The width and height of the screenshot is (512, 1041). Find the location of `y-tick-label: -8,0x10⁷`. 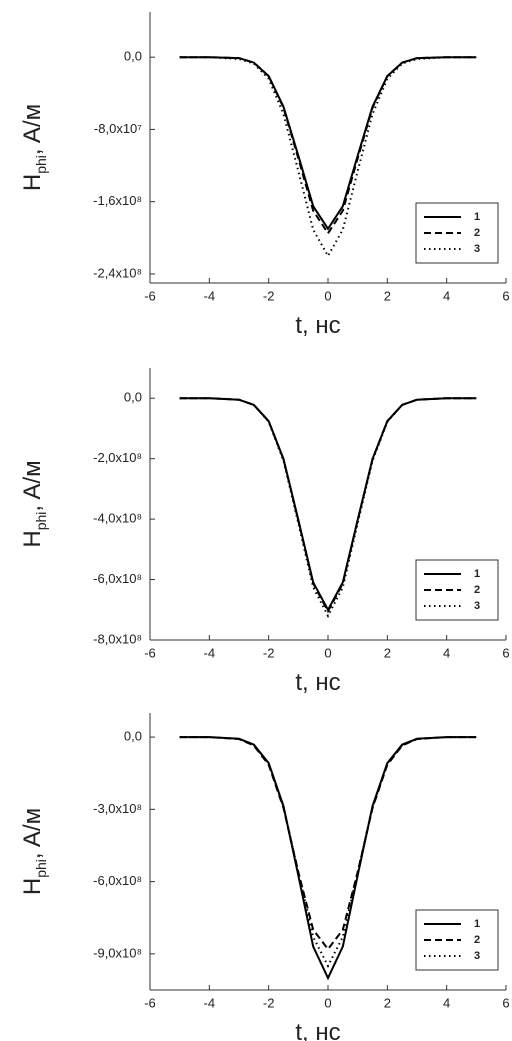

y-tick-label: -8,0x10⁷ is located at coordinates (118, 128).